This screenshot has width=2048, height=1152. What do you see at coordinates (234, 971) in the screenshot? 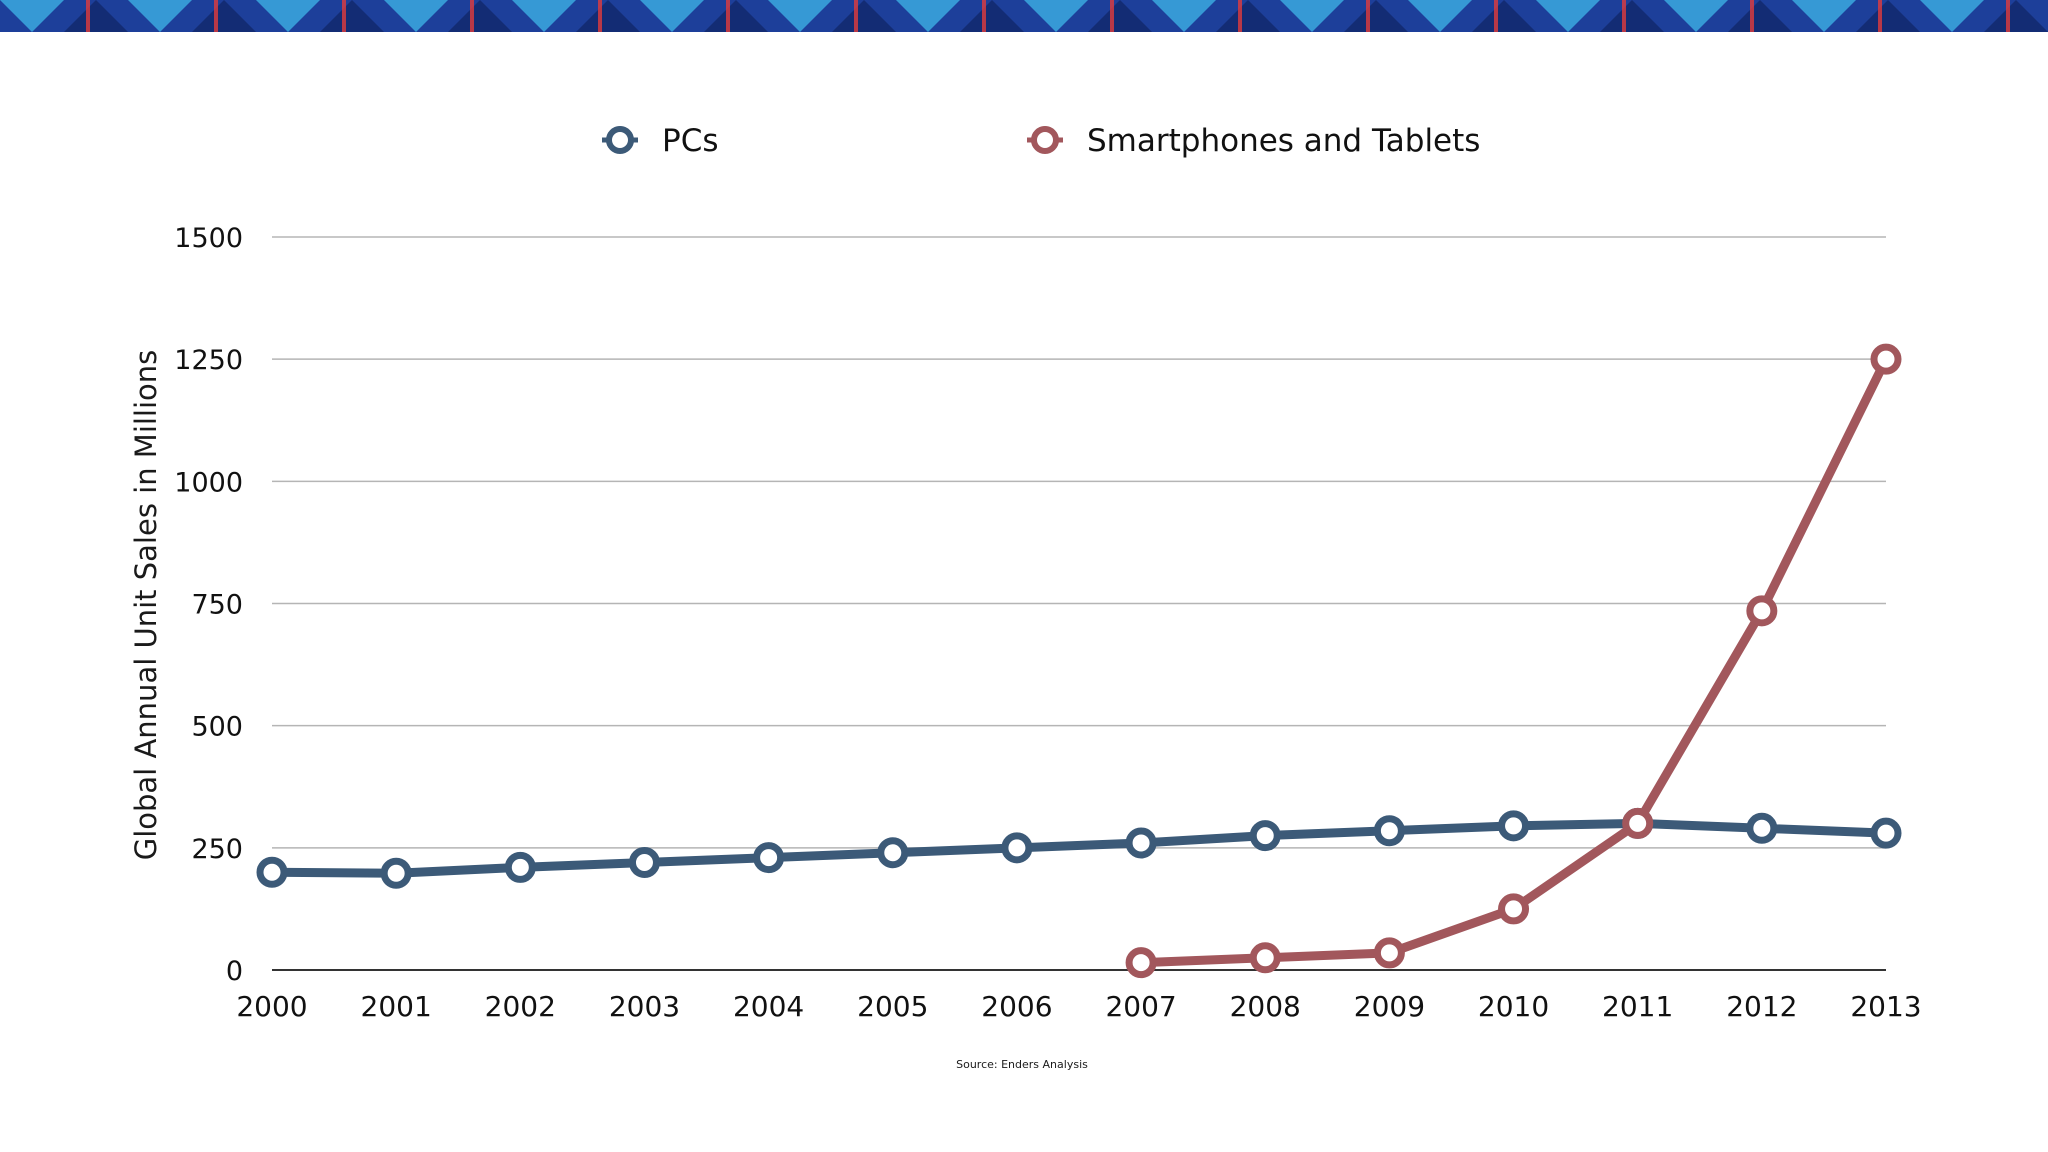
I see `y-tick-label: 0` at bounding box center [234, 971].